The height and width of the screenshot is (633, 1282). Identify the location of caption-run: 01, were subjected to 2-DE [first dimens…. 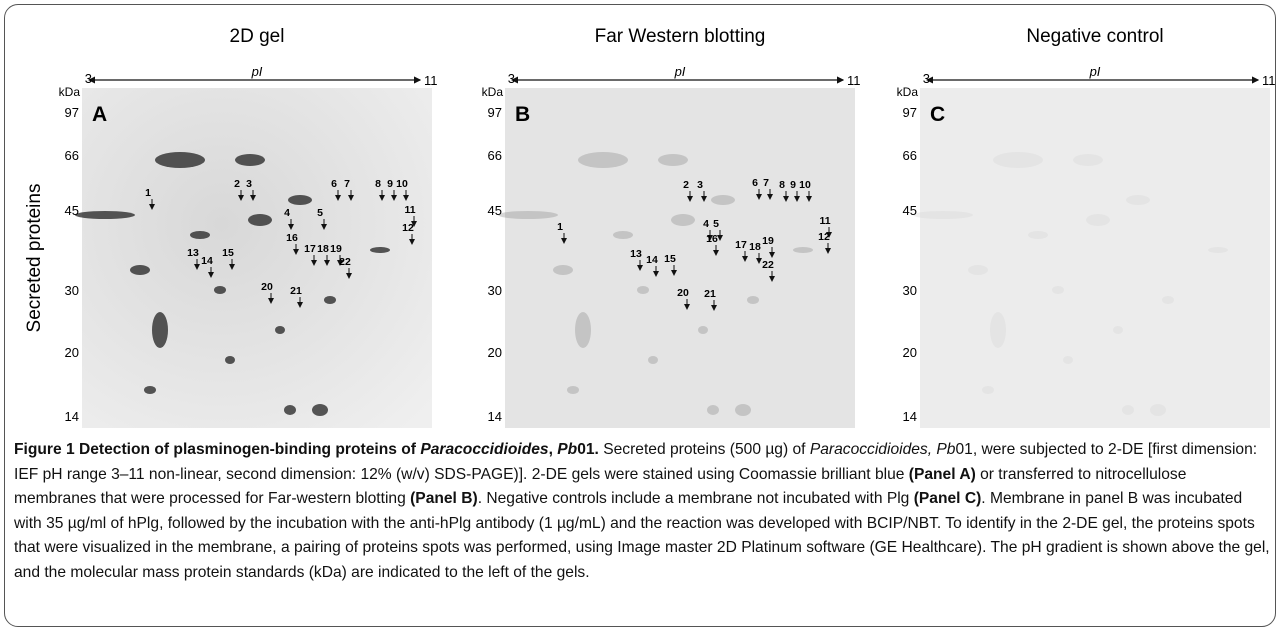
(636, 462).